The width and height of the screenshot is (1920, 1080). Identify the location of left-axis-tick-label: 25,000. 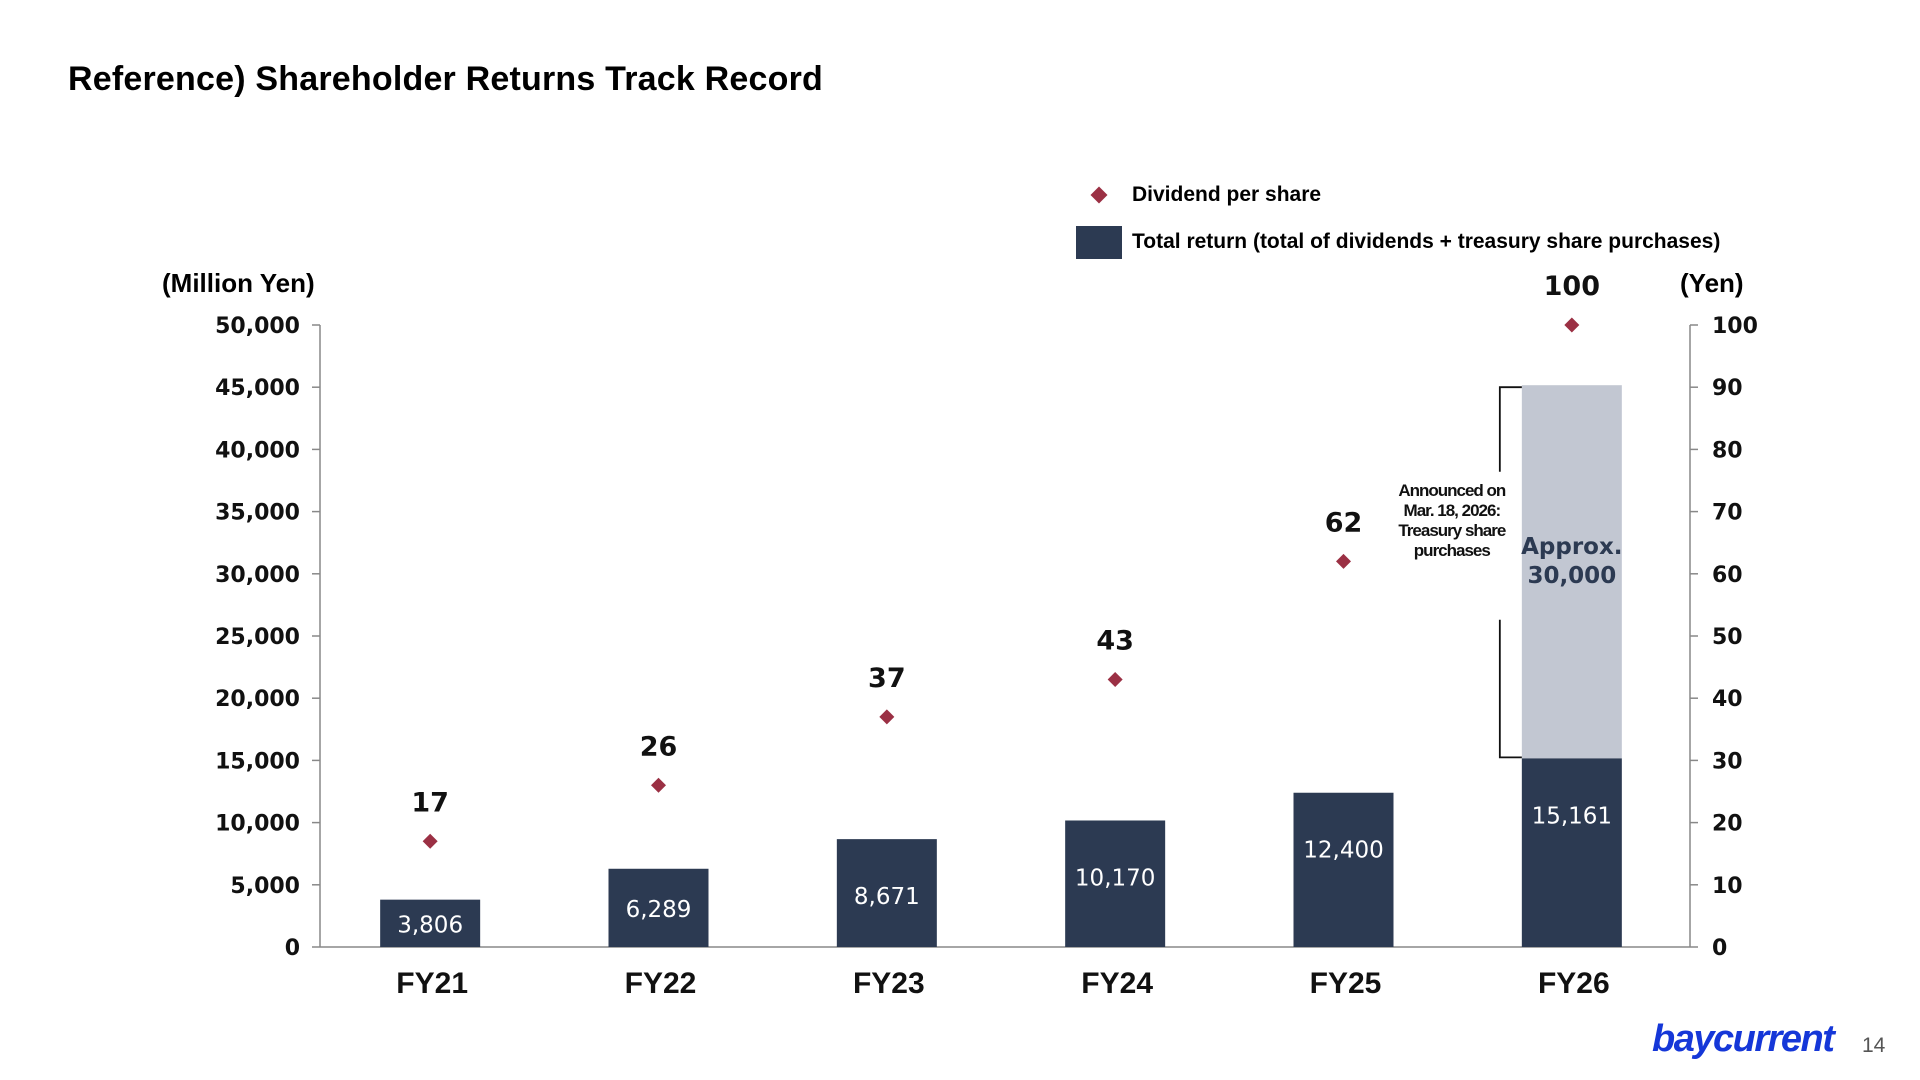
(257, 637).